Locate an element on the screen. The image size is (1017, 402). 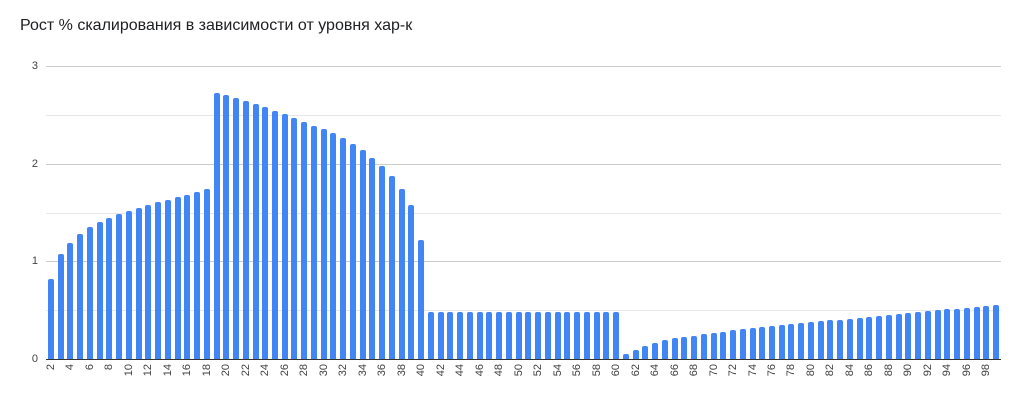
x-axis-tick-label: 2 is located at coordinates (50, 367).